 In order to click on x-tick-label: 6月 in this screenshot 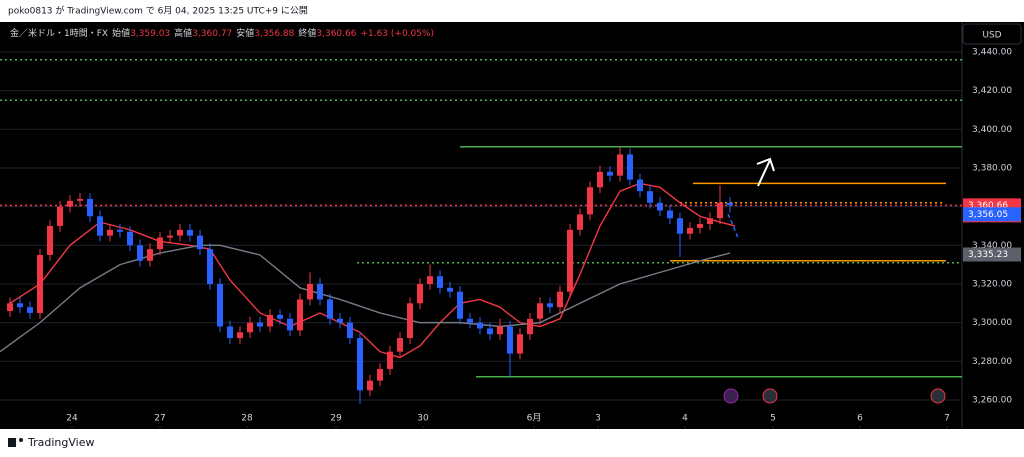, I will do `click(534, 418)`.